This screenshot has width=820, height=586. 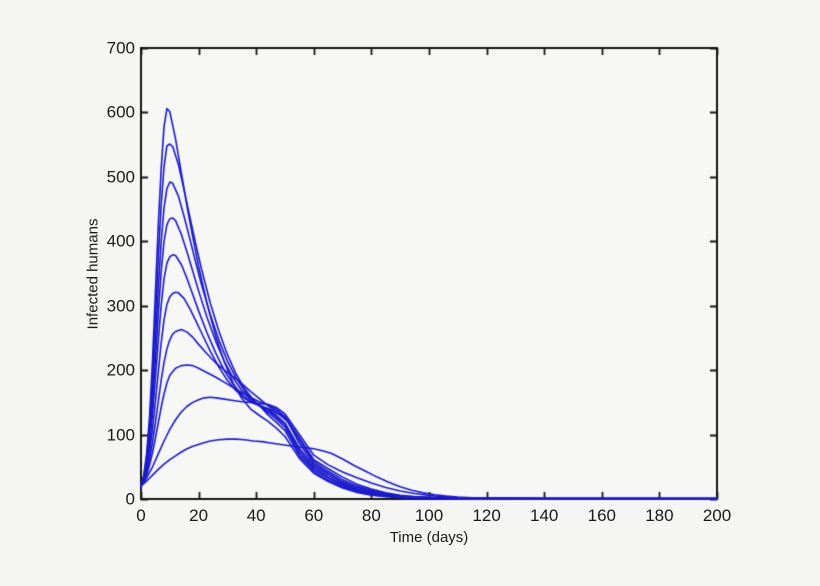 I want to click on y-tick-label: 400, so click(x=120, y=241).